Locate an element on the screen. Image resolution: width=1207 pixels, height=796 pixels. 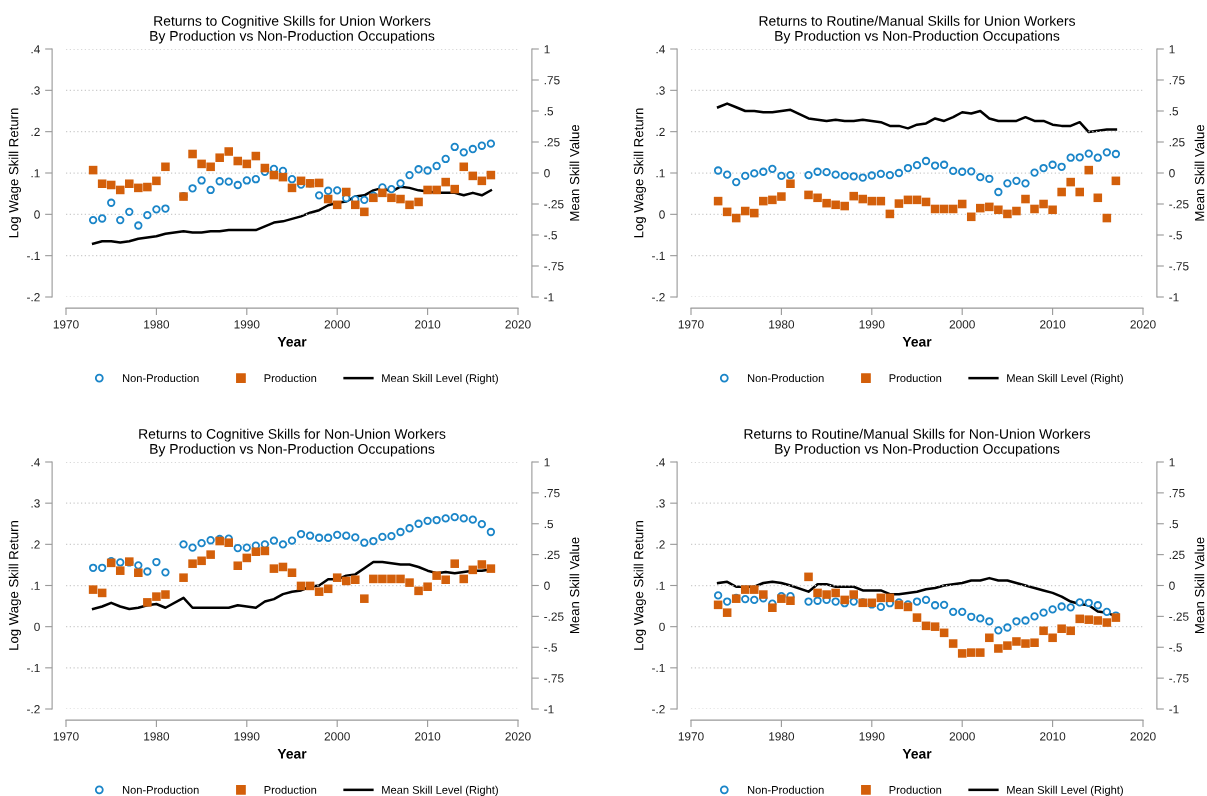
chart-title: Returns to Cognitive Skills for Non-Union Workers By Production vs Non-Production Occupations is located at coordinates (292, 442).